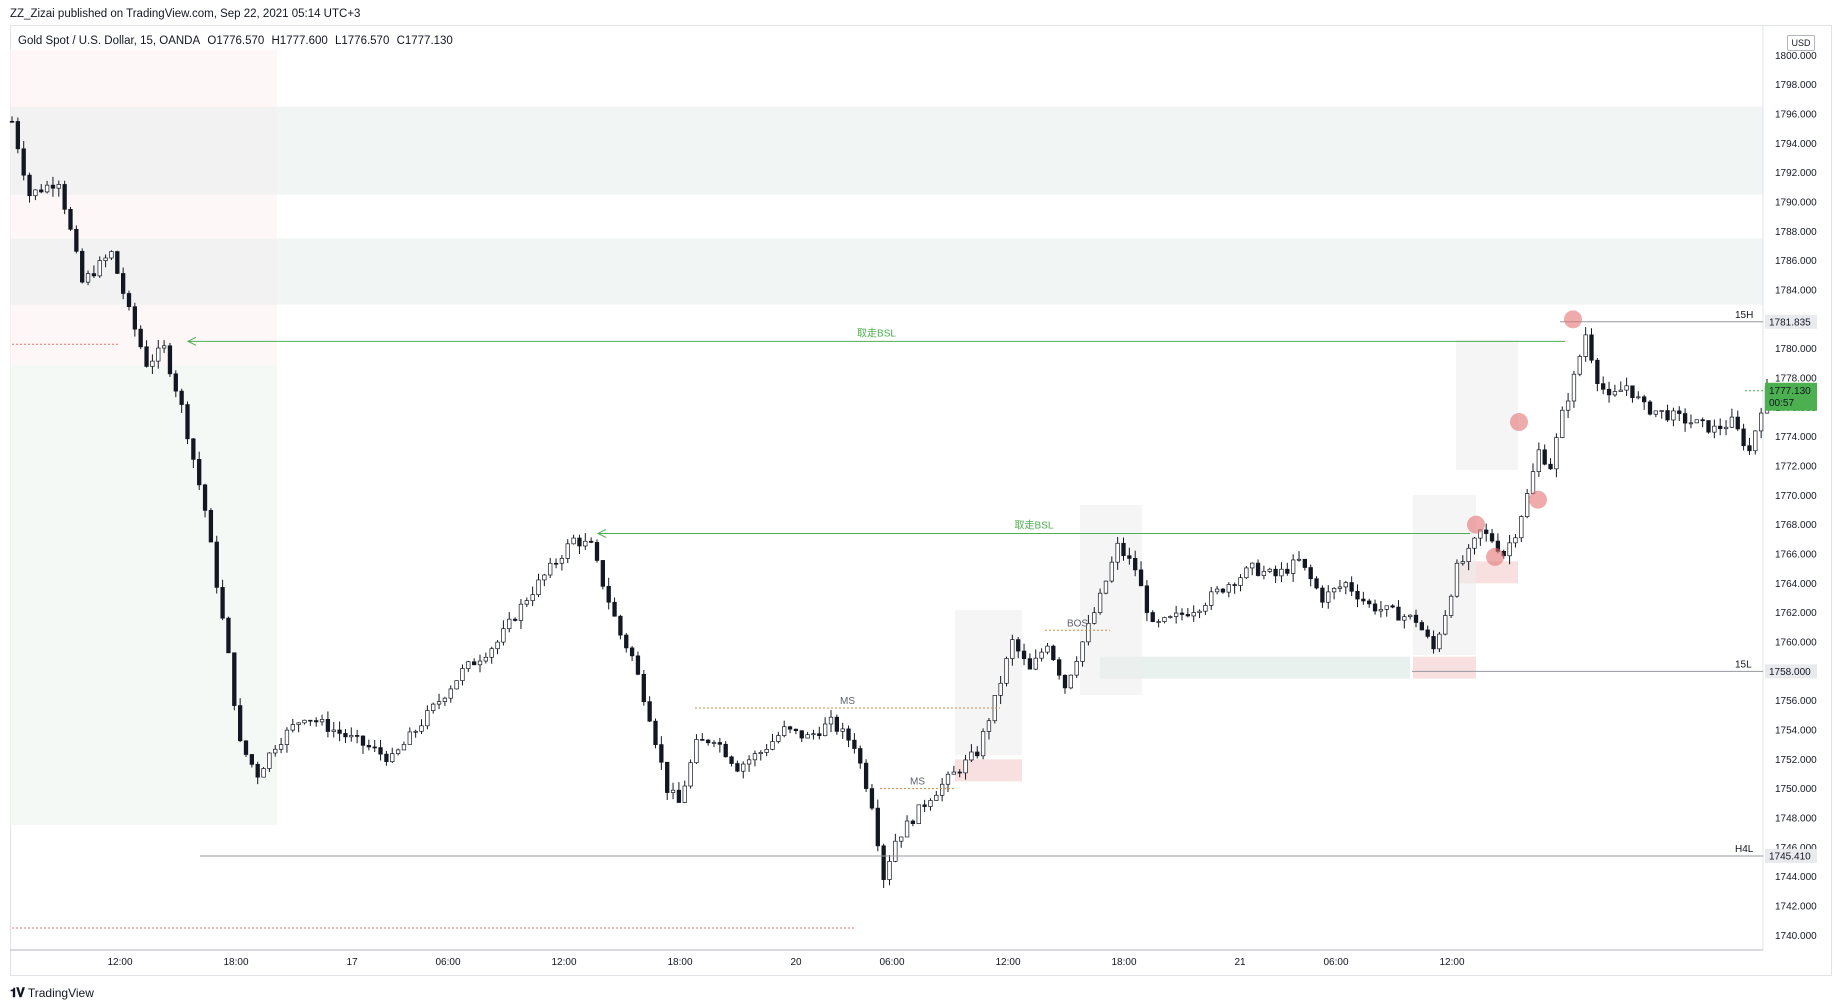  I want to click on tradingview-footer: 𝟏𝐕 TradingView, so click(52, 993).